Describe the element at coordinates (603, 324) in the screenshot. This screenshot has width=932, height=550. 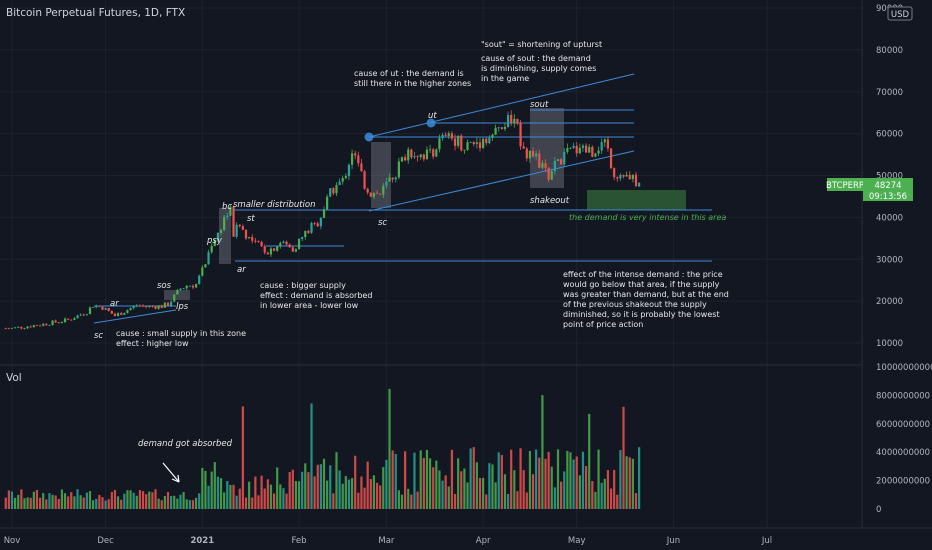
I see `note-effect-intense-6: point of price action` at that location.